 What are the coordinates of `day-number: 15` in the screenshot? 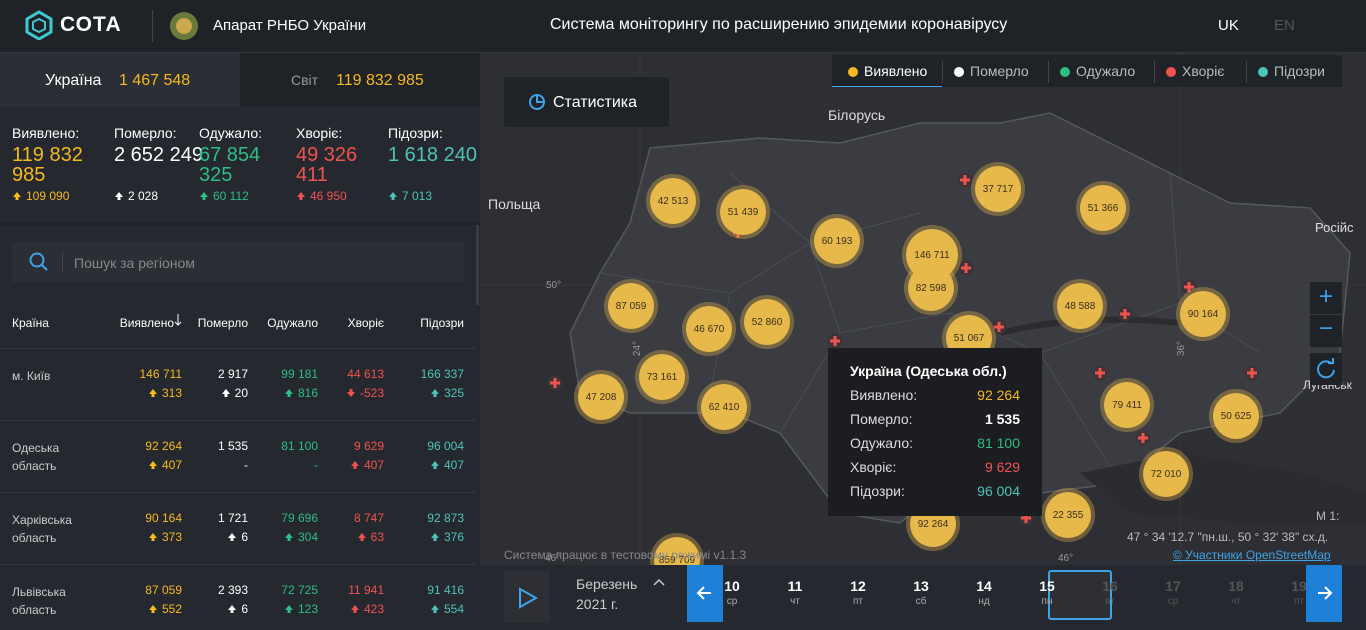 It's located at (1047, 586).